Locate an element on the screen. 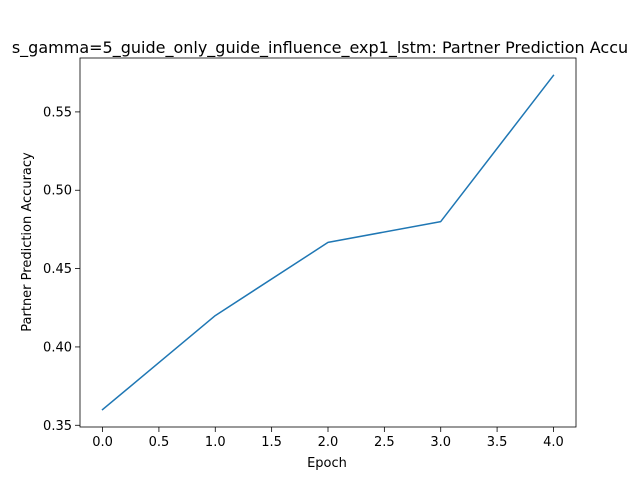 The height and width of the screenshot is (480, 640). x-tick-label: 2.5 is located at coordinates (384, 442).